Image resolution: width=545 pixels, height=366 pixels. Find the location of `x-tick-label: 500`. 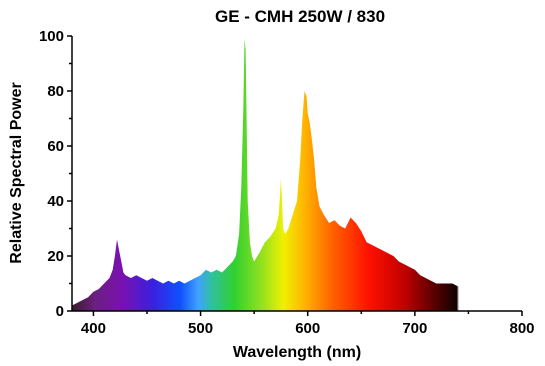

x-tick-label: 500 is located at coordinates (200, 328).